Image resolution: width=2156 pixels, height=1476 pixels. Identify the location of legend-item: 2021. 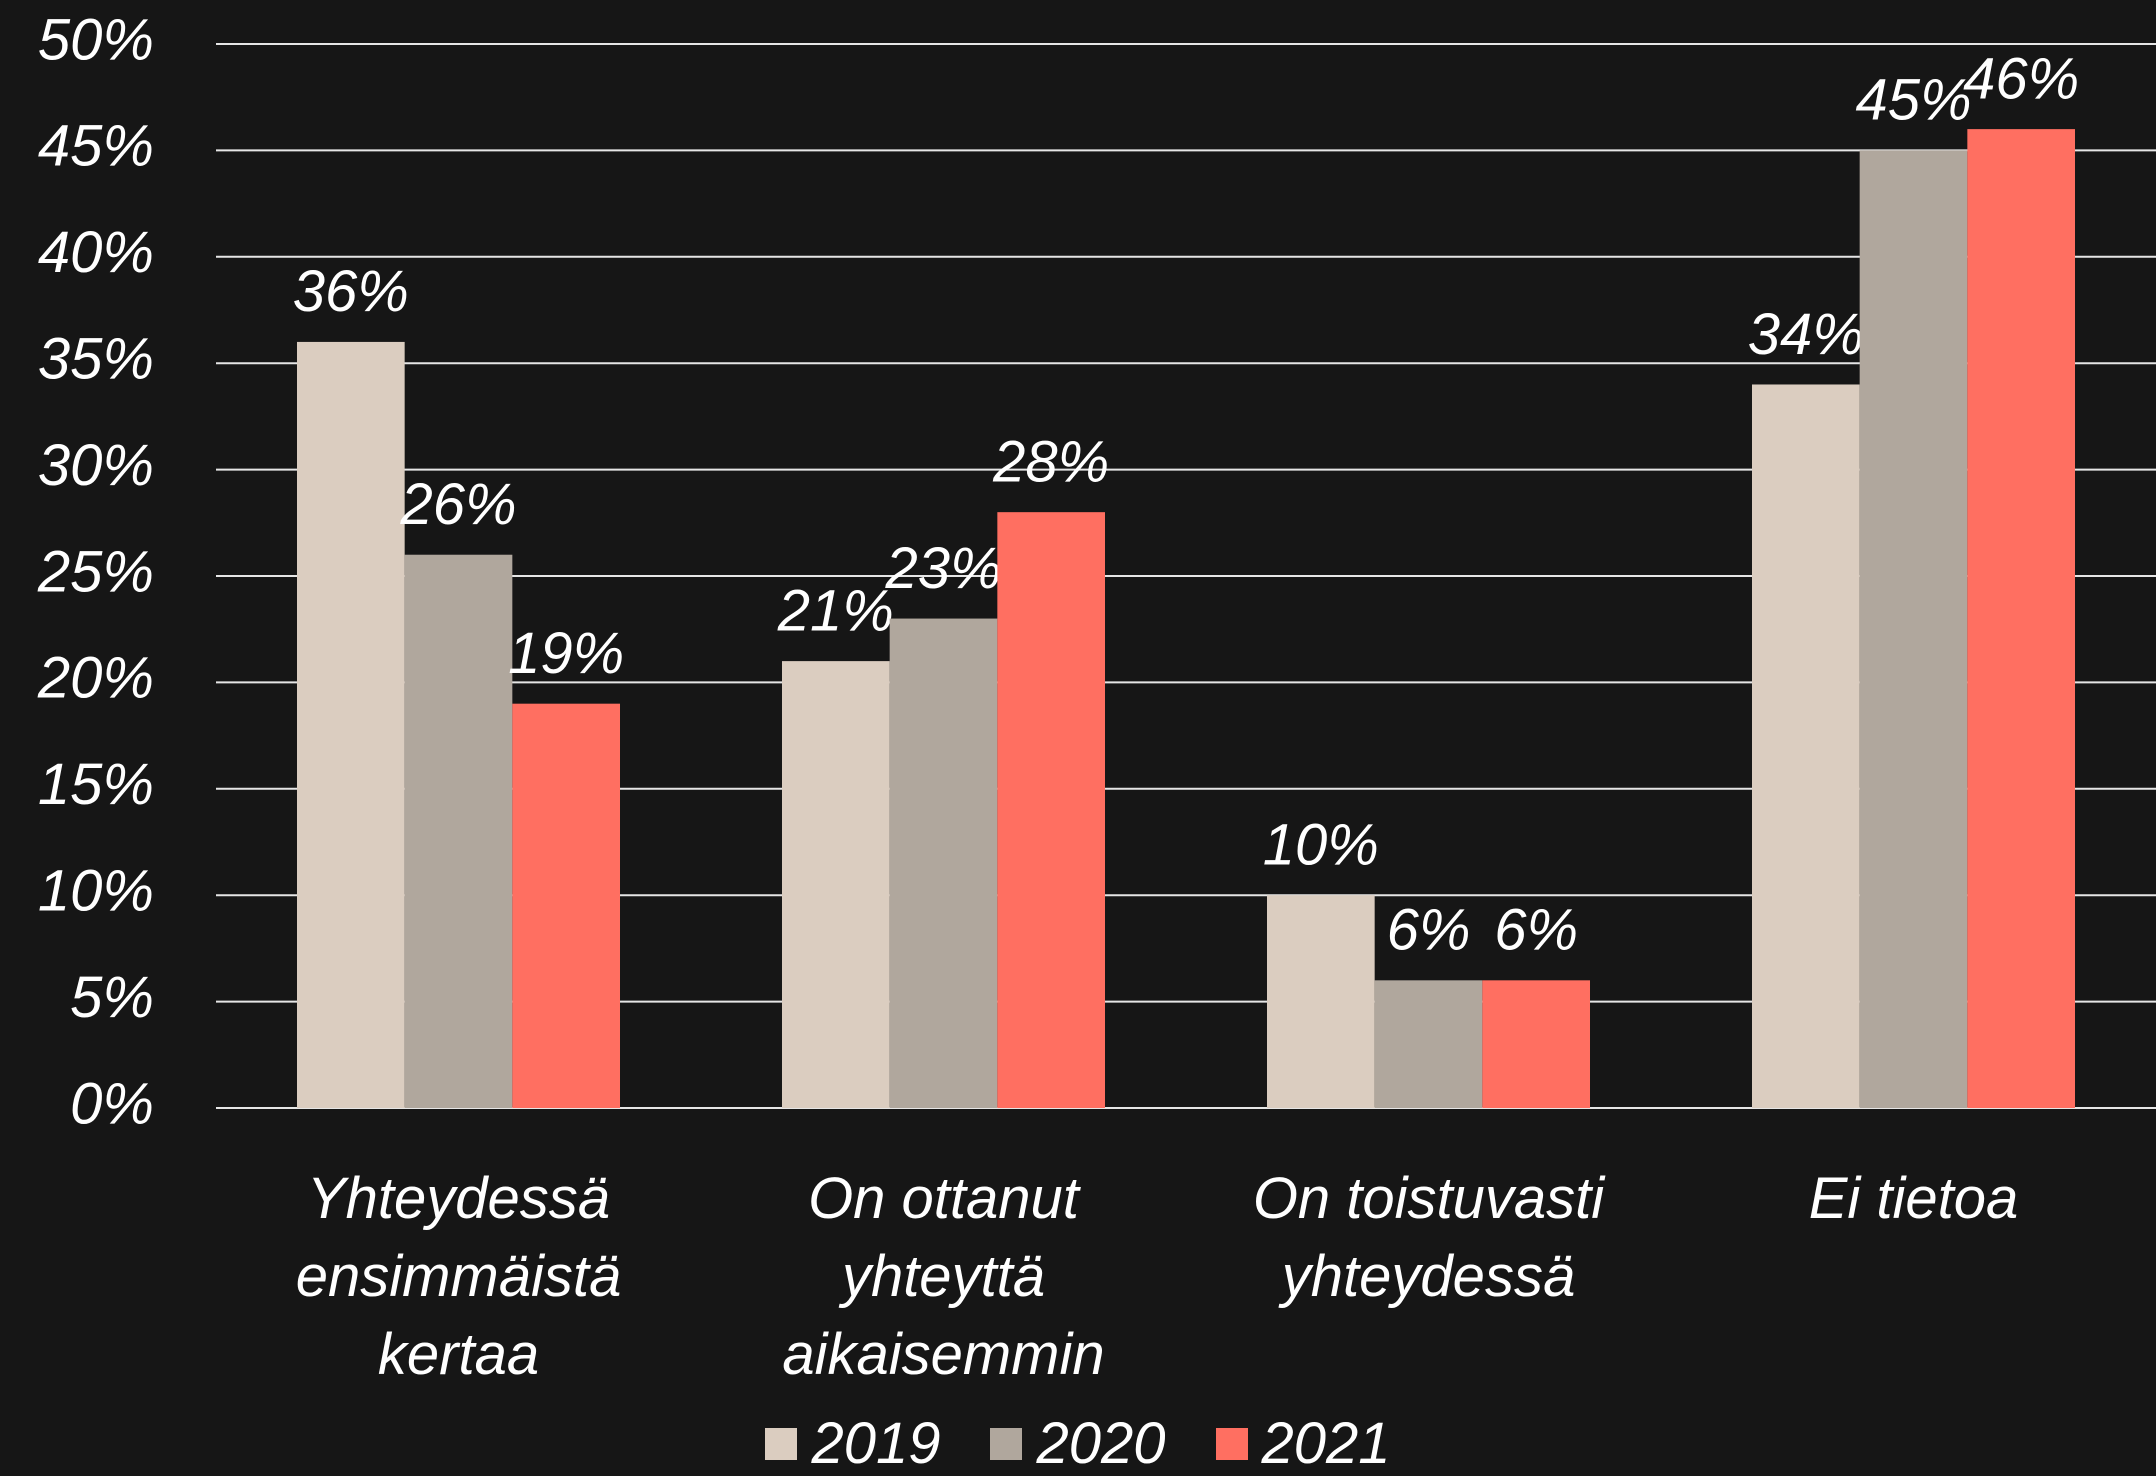
(1303, 1443).